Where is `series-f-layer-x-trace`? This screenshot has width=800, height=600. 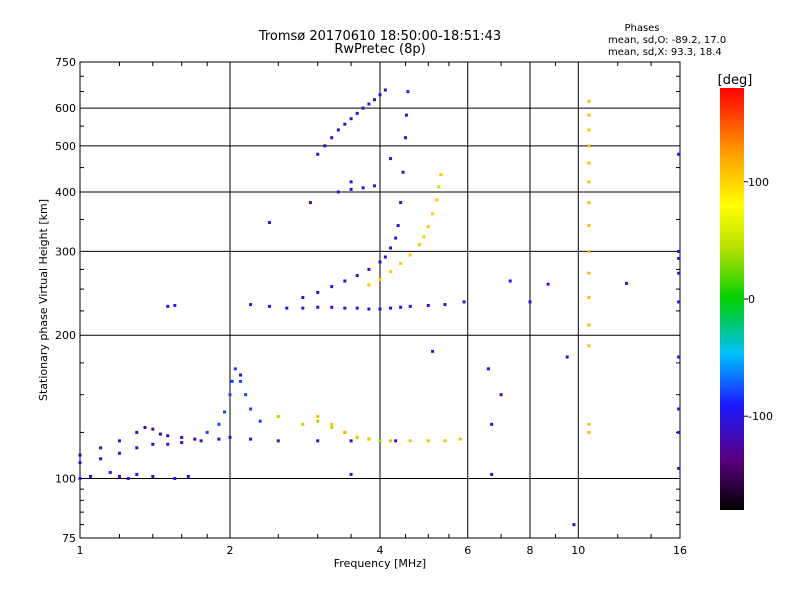 series-f-layer-x-trace is located at coordinates (405, 230).